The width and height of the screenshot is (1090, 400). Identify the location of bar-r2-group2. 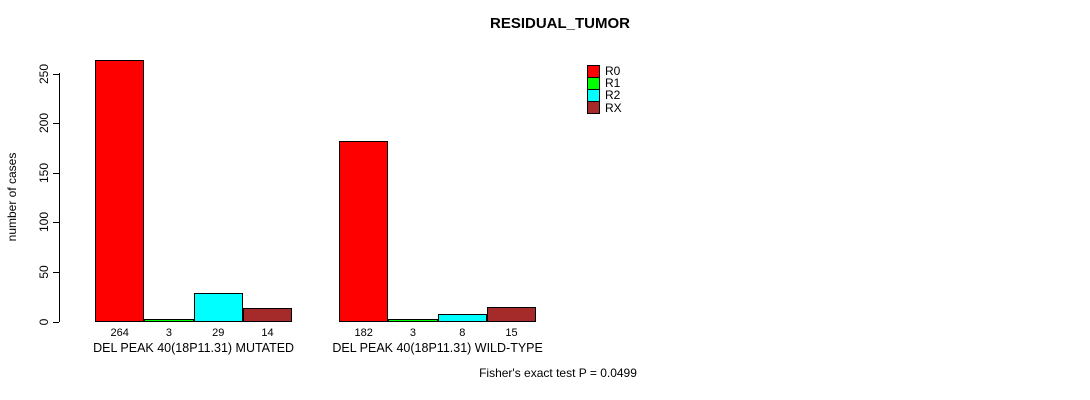
(462, 318).